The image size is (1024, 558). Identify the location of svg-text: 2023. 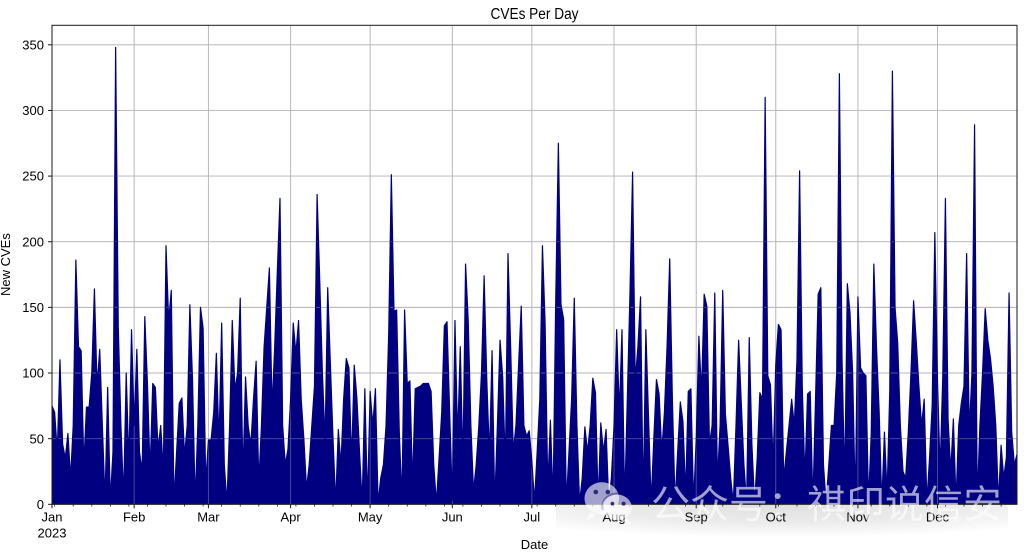
(52, 533).